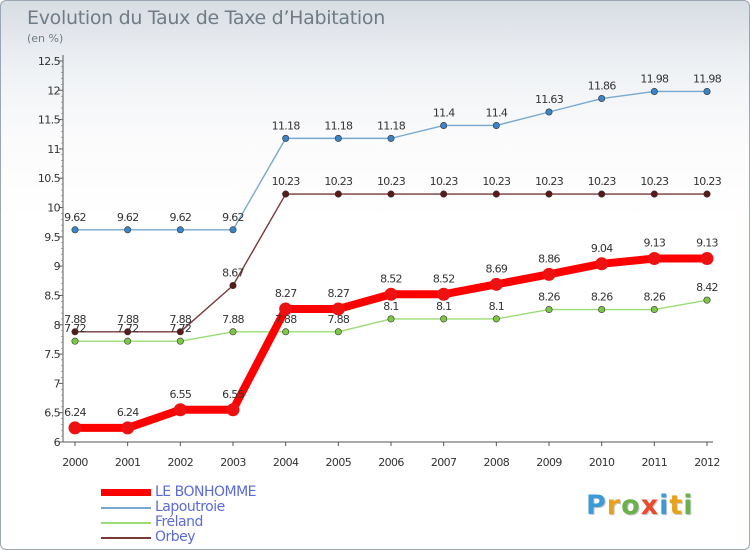  What do you see at coordinates (496, 268) in the screenshot?
I see `data-label-le-bonhomme: 8.69` at bounding box center [496, 268].